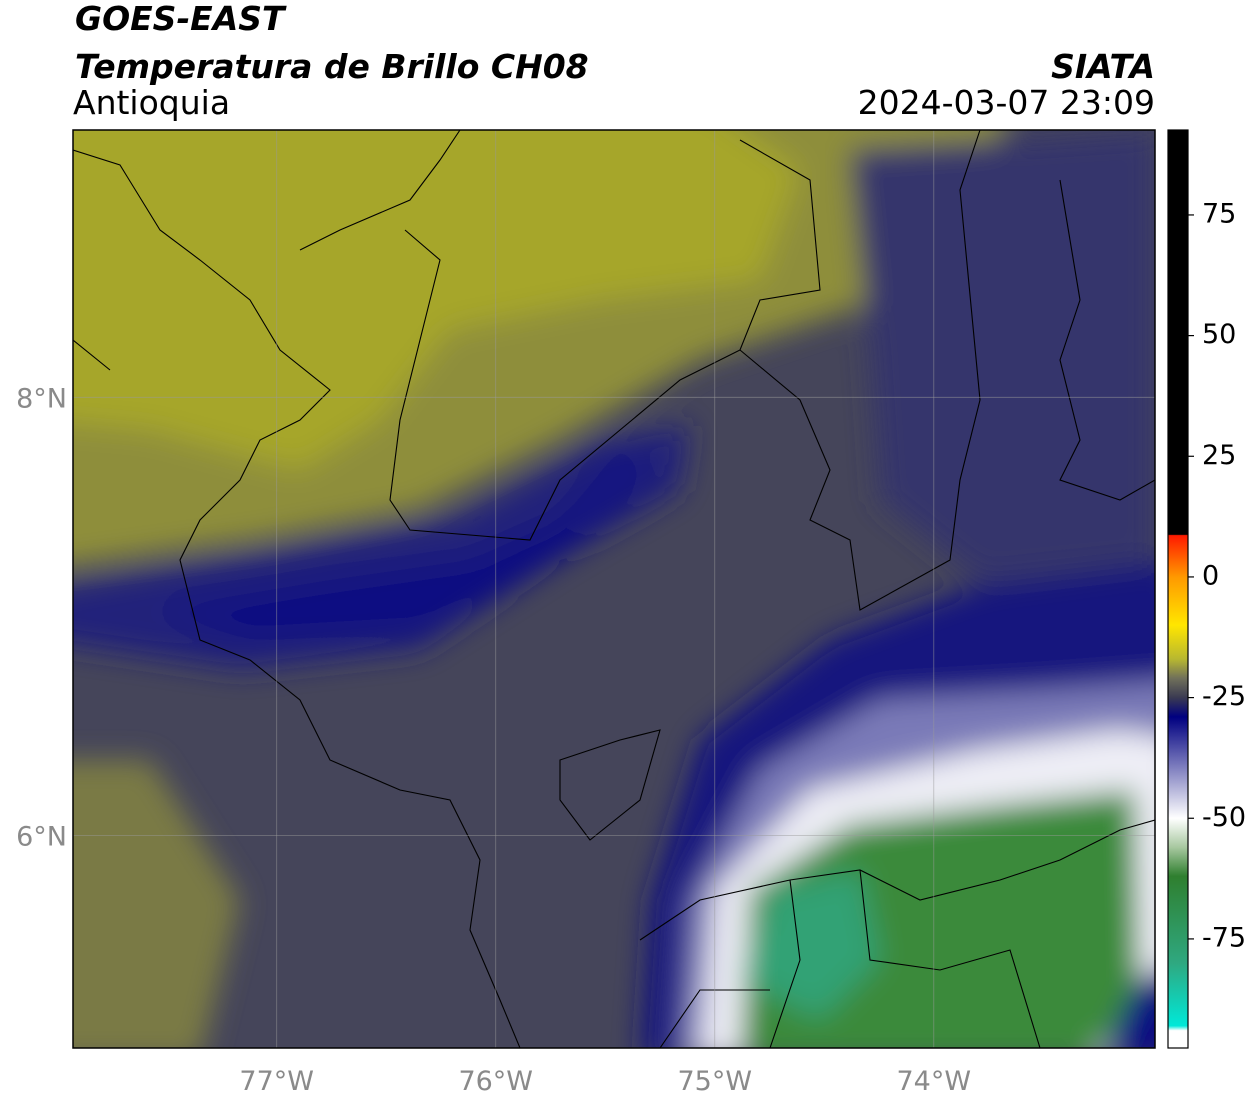 Image resolution: width=1252 pixels, height=1099 pixels. I want to click on source: SIATA, so click(1103, 66).